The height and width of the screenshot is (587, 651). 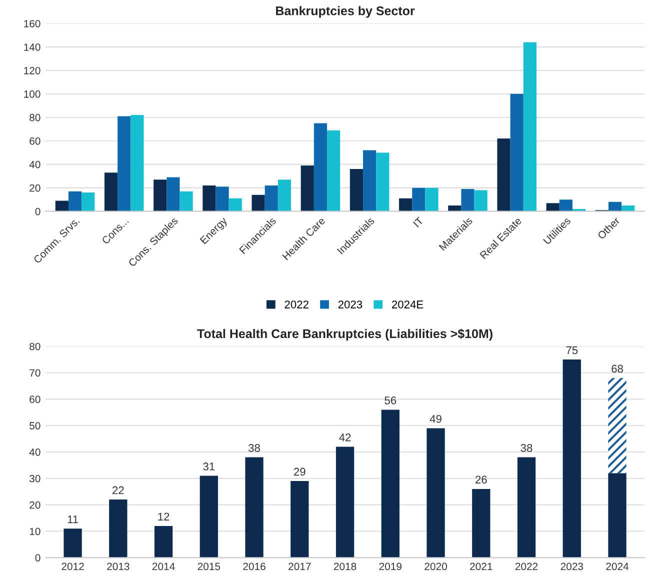 What do you see at coordinates (254, 566) in the screenshot?
I see `x-tick-label: 2016` at bounding box center [254, 566].